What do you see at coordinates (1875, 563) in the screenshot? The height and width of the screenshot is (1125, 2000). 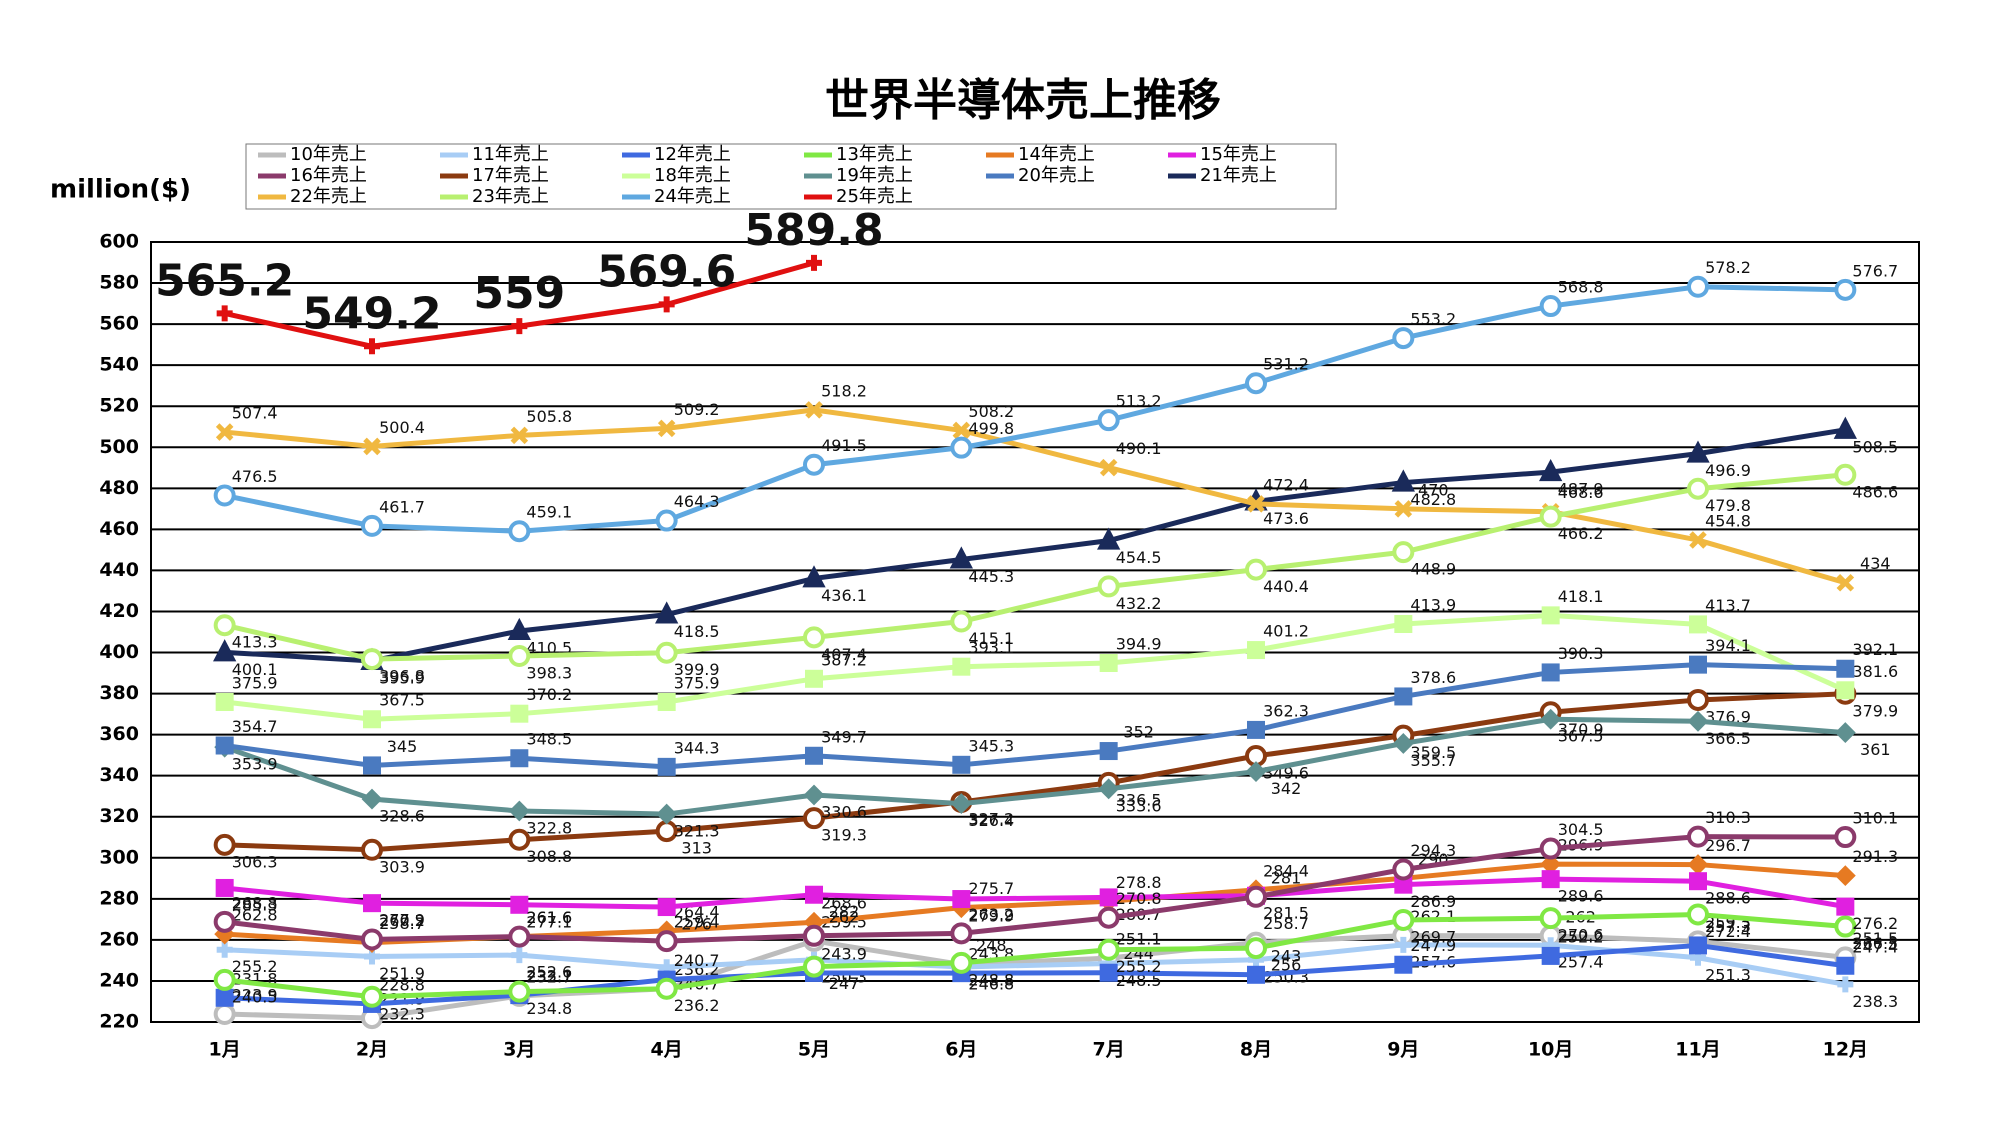 I see `data-label: 434` at bounding box center [1875, 563].